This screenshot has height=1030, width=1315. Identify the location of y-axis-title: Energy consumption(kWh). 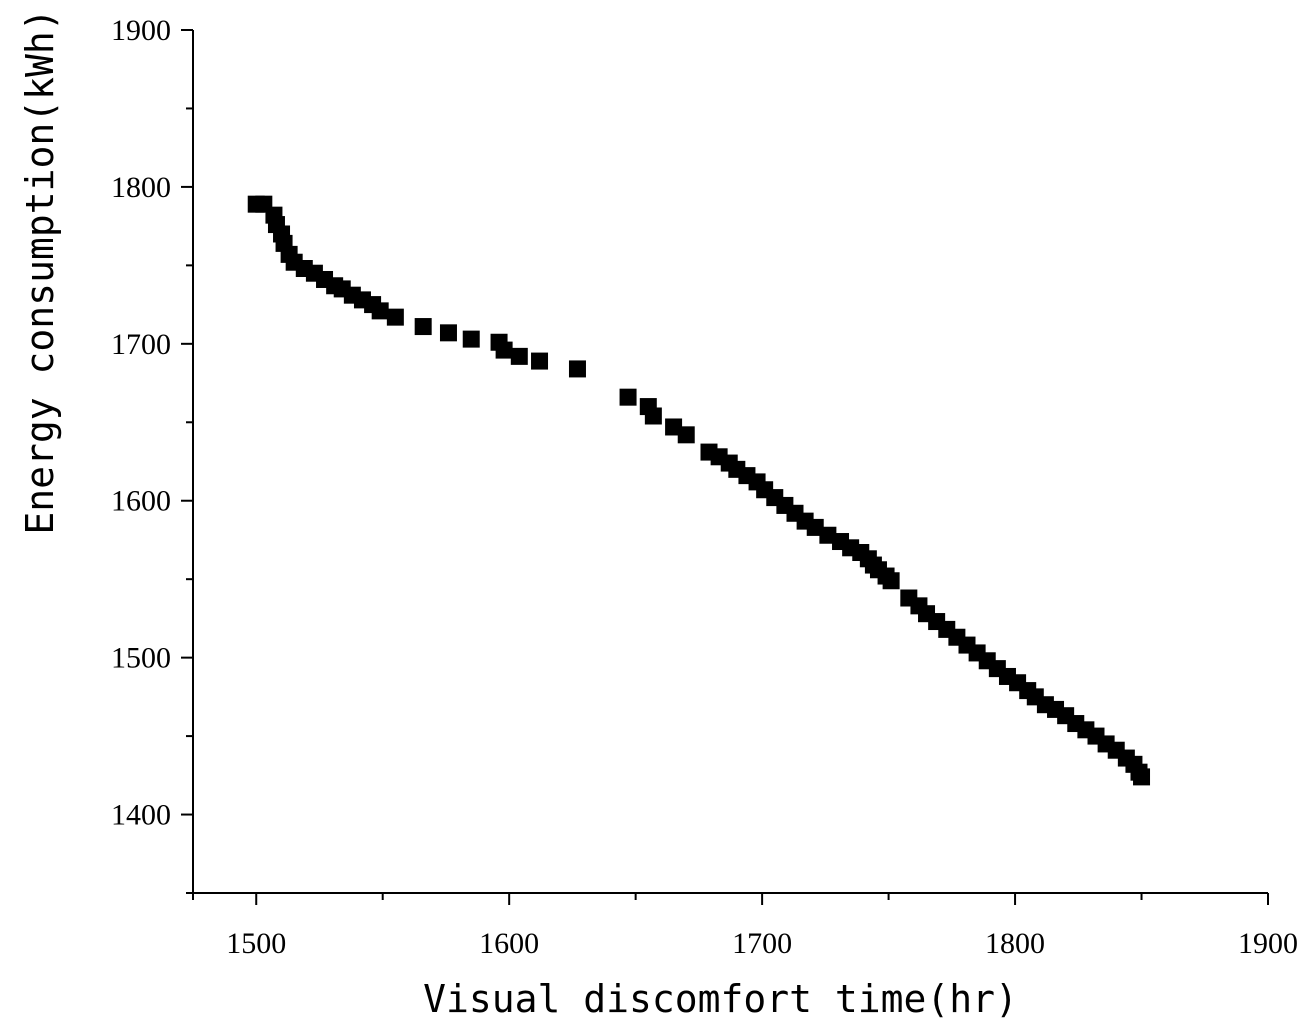
(40, 271).